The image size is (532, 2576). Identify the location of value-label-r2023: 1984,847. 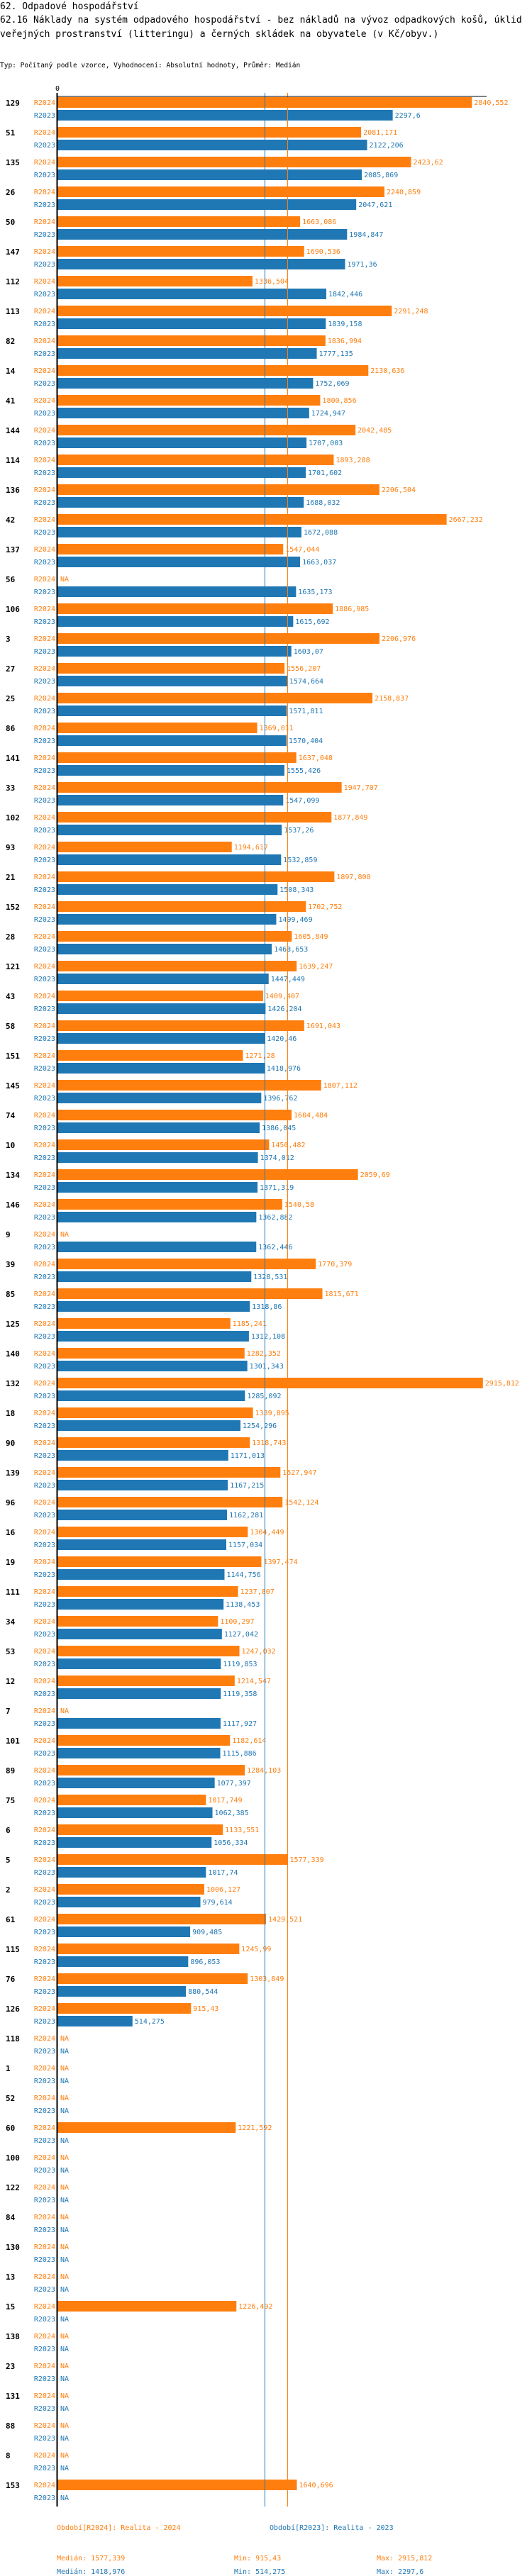
(366, 235).